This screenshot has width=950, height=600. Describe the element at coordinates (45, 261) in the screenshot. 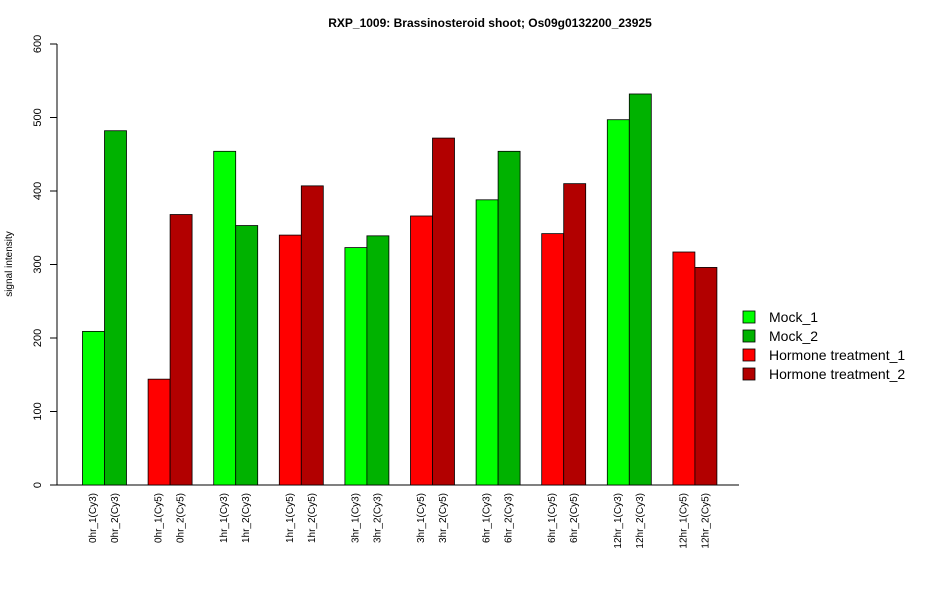

I see `y-axis: 0 100 200 300 400 500 600` at that location.